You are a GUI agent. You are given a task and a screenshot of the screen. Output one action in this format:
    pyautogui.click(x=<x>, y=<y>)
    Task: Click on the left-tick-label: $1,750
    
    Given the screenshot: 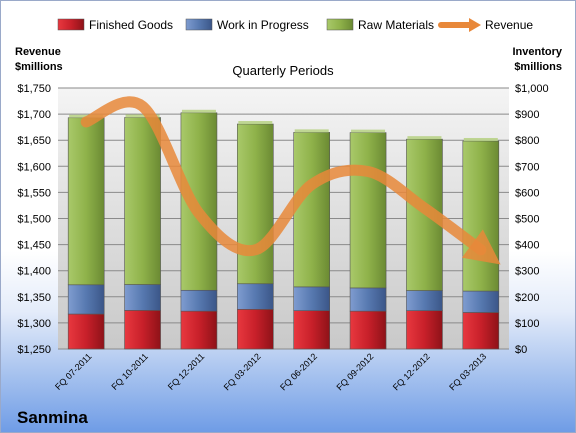 What is the action you would take?
    pyautogui.click(x=34, y=89)
    